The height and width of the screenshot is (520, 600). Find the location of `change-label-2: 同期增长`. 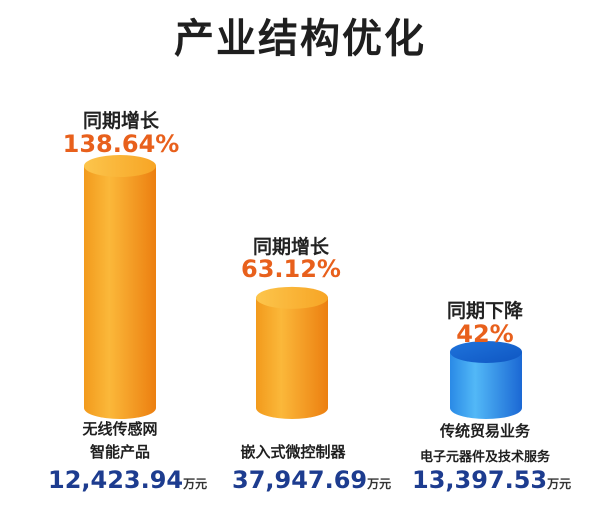

change-label-2: 同期增长 is located at coordinates (290, 247).